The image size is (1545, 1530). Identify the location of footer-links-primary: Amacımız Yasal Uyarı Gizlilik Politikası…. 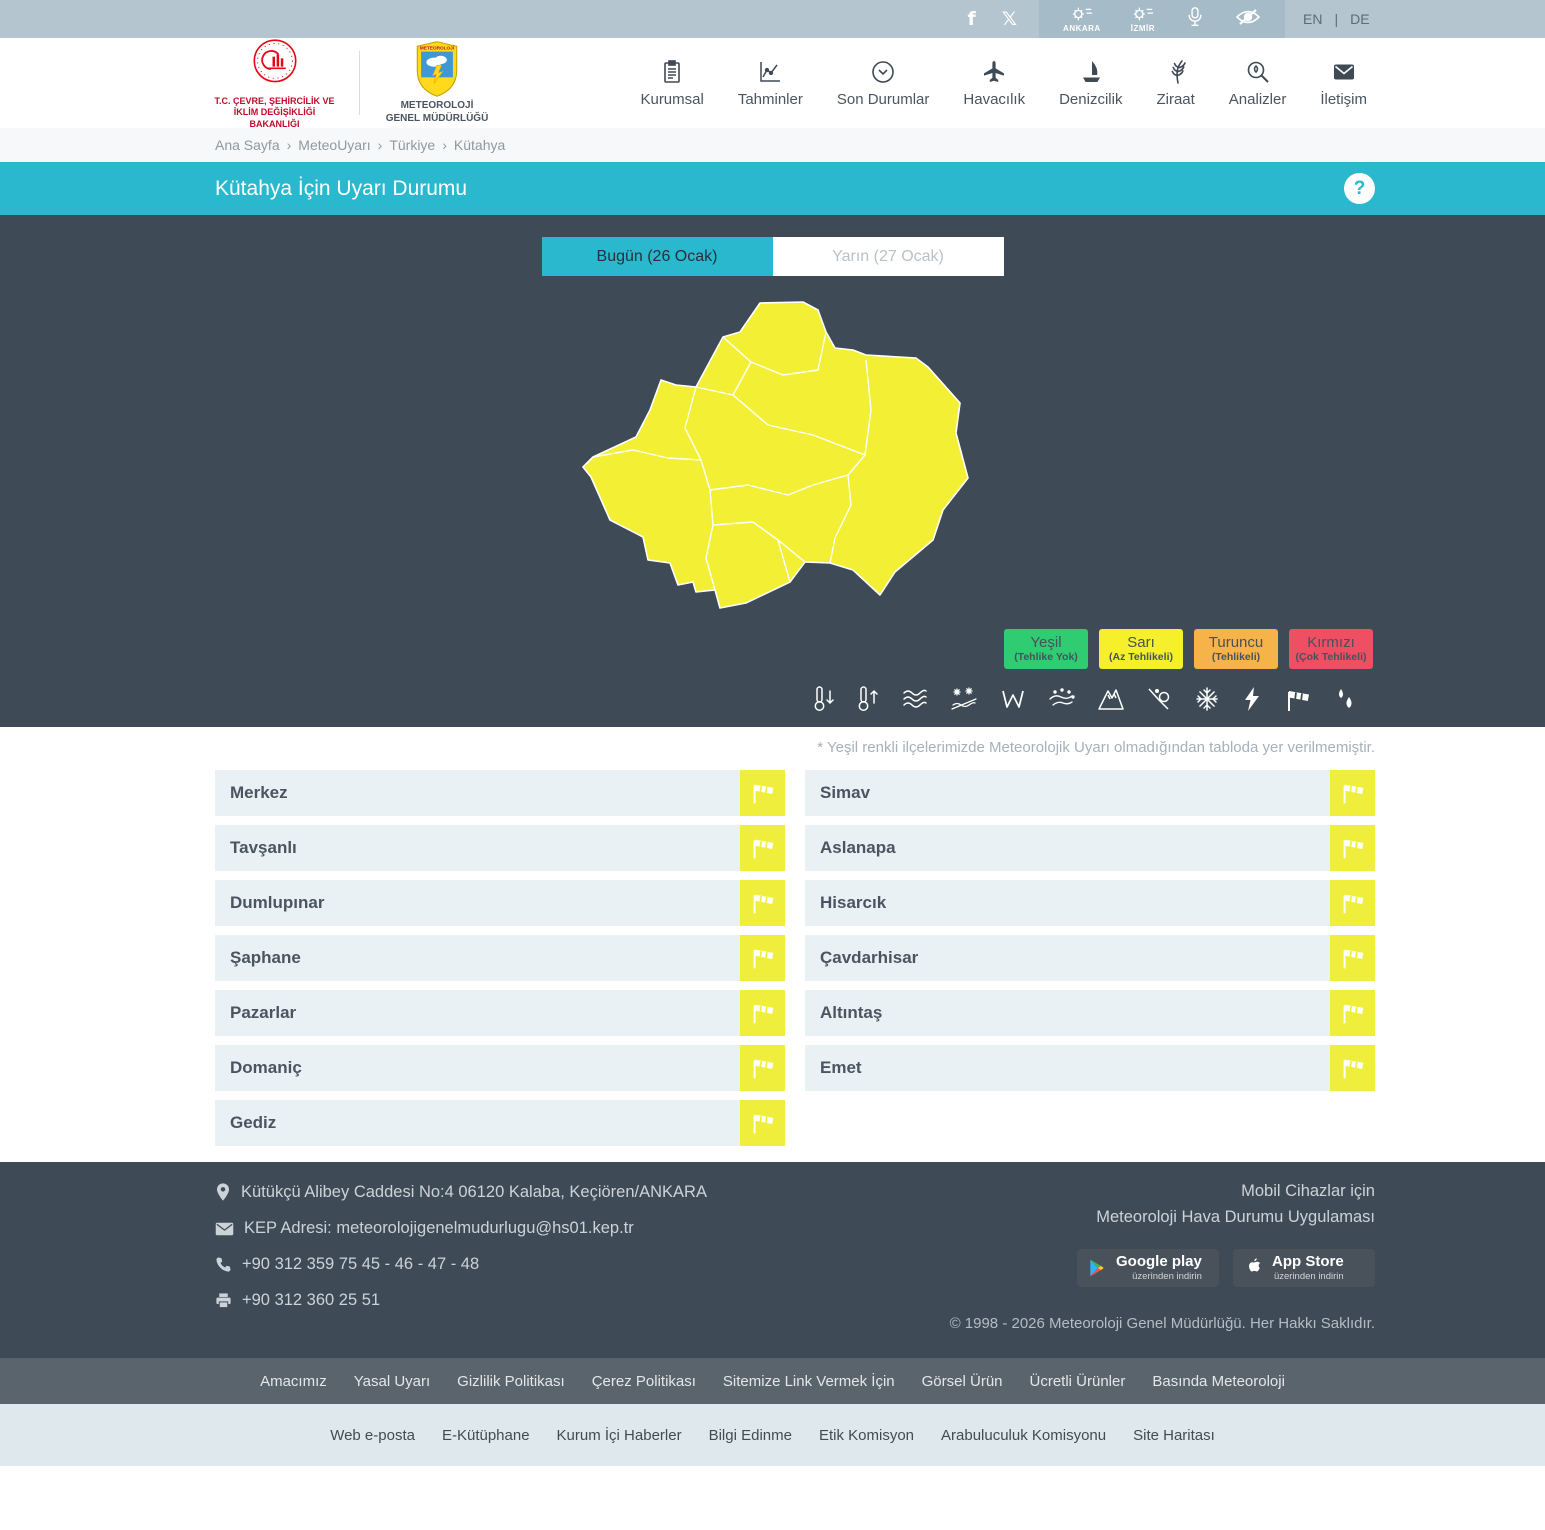
(772, 1381).